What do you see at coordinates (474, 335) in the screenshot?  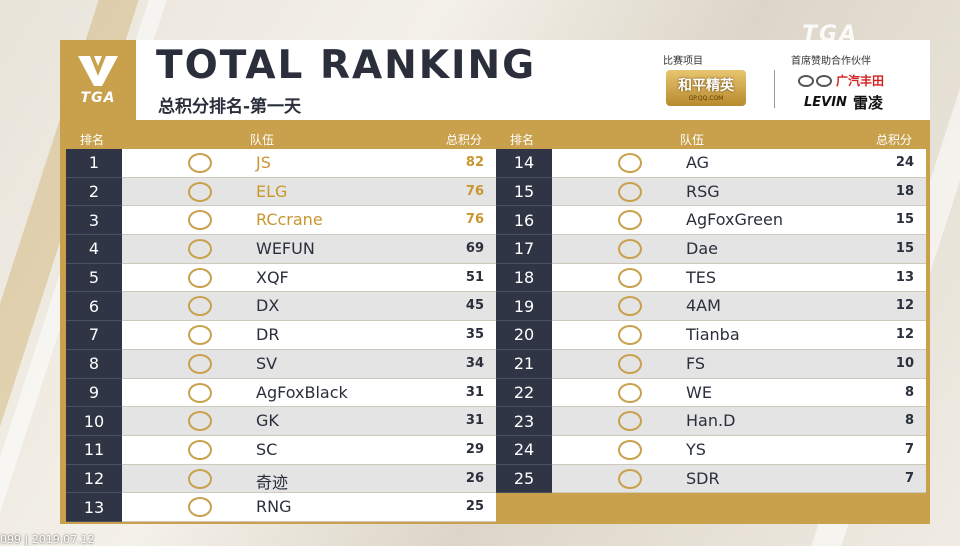 I see `team-points: 35` at bounding box center [474, 335].